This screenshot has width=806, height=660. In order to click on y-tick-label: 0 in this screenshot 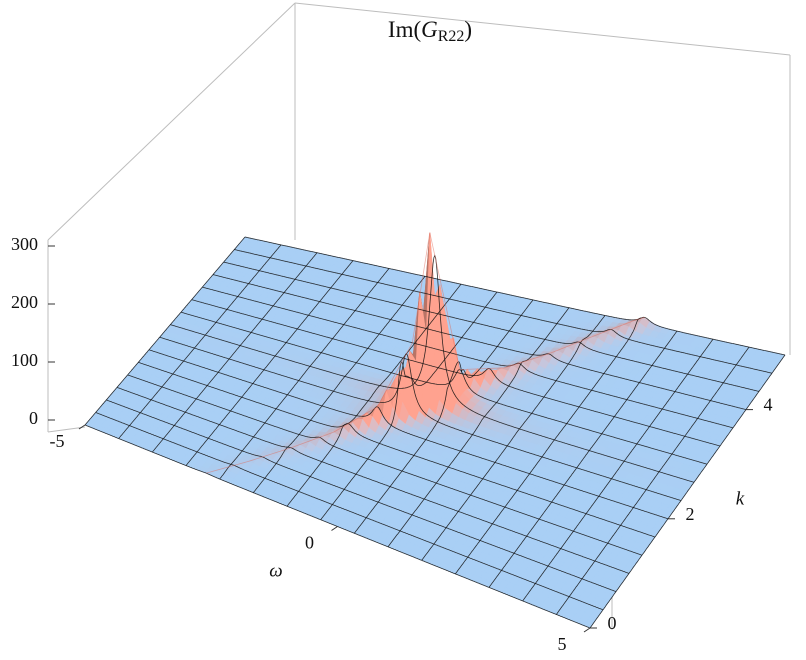, I will do `click(612, 623)`.